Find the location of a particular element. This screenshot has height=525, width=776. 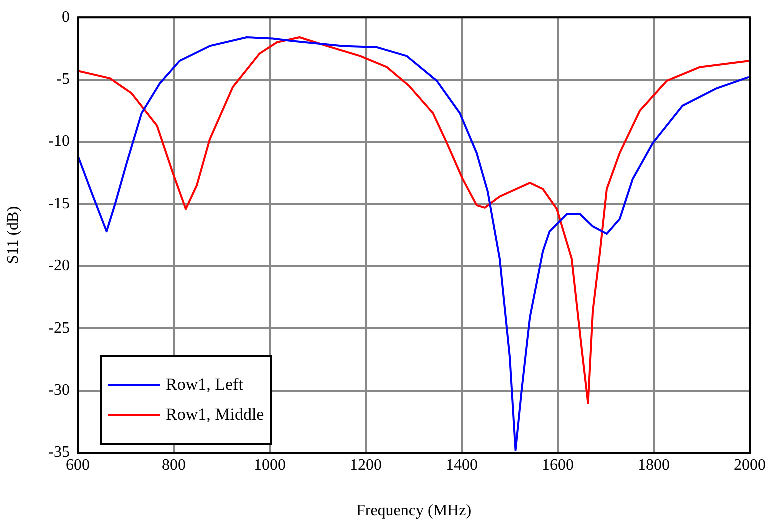

y-axis-title: S11 (dB) is located at coordinates (13, 235).